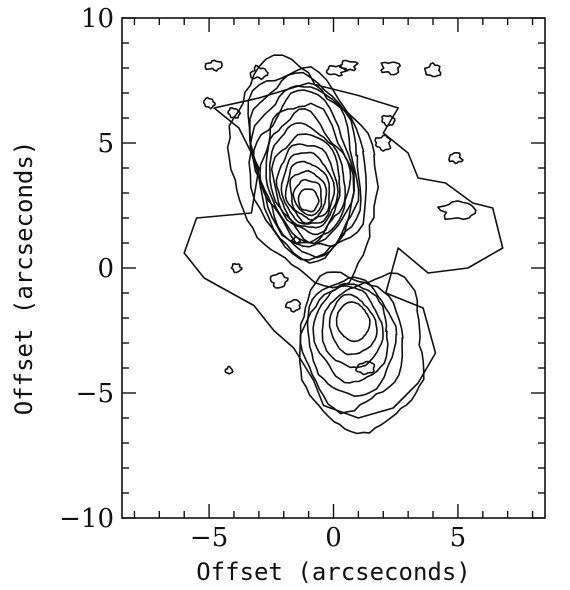  Describe the element at coordinates (333, 538) in the screenshot. I see `x-tick-label: 0` at that location.